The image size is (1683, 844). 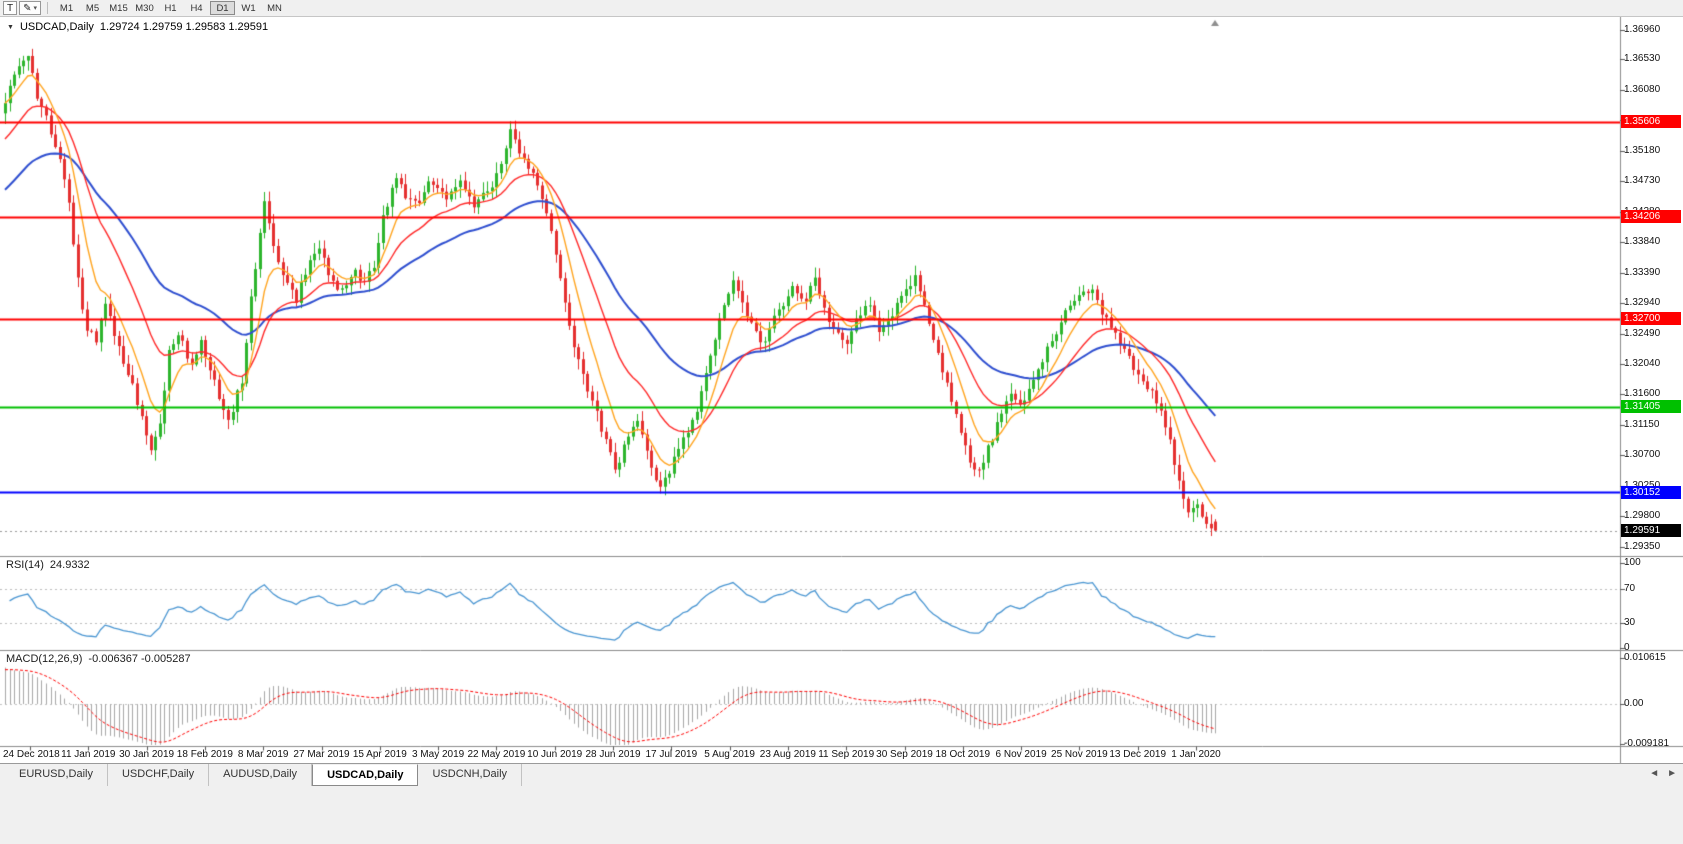 What do you see at coordinates (841, 8) in the screenshot?
I see `toolbar: T ✎ ▾ M1 M5 M15 M30 H1 H4 D1 W1 MN` at bounding box center [841, 8].